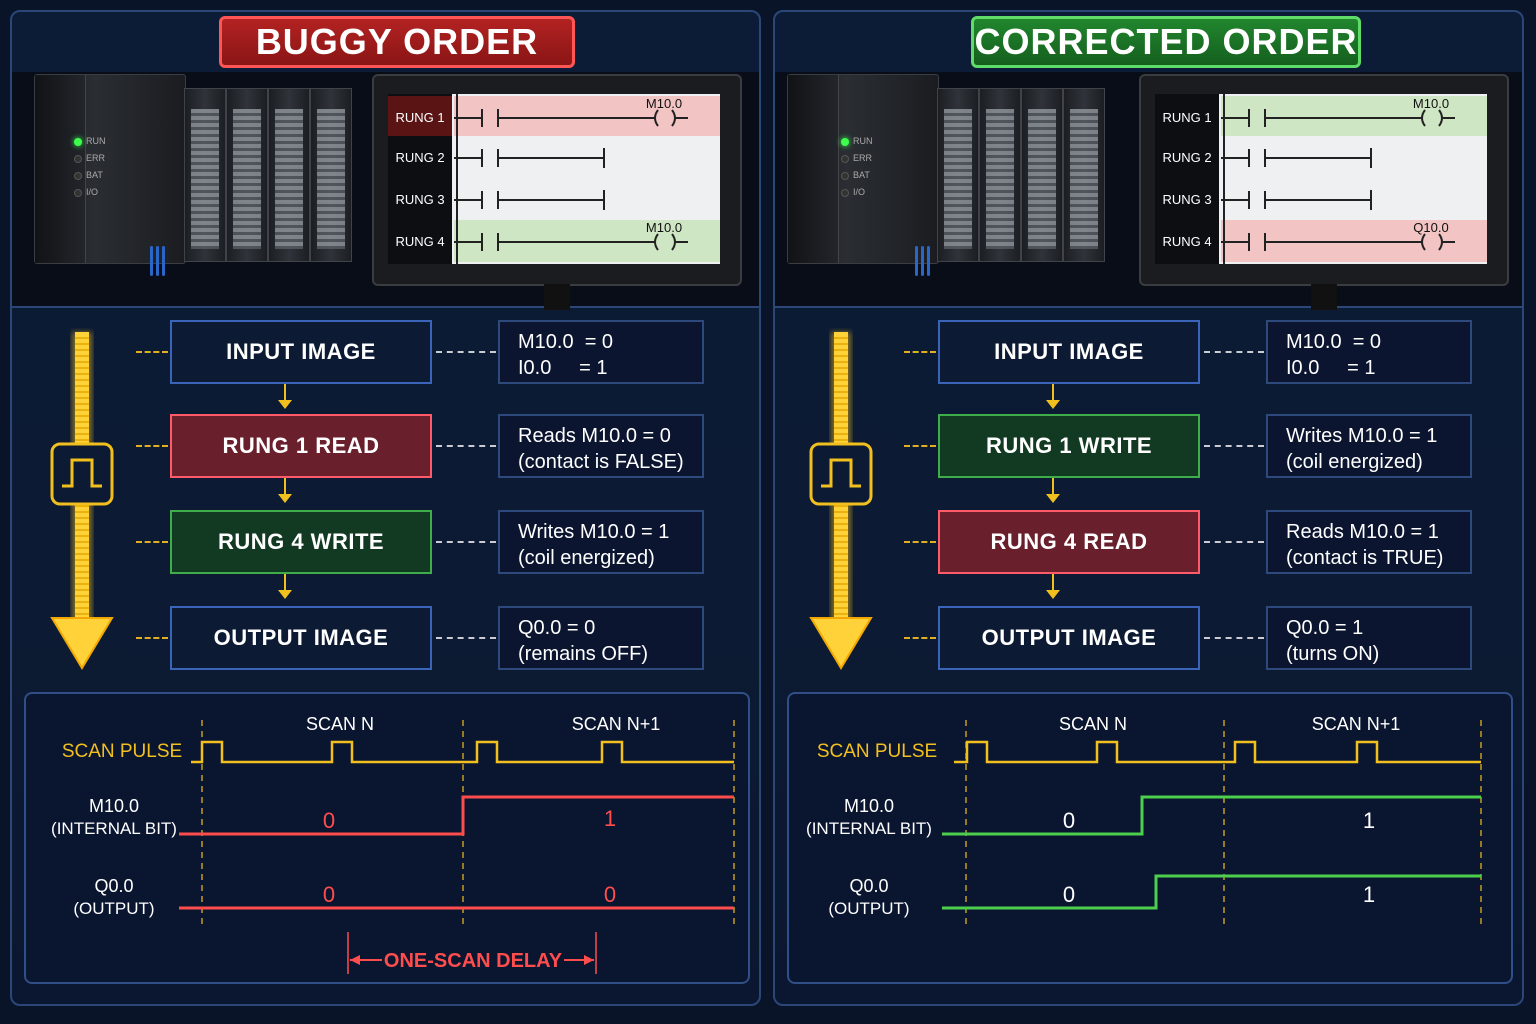  Describe the element at coordinates (868, 886) in the screenshot. I see `signal-name: Q0.0` at that location.